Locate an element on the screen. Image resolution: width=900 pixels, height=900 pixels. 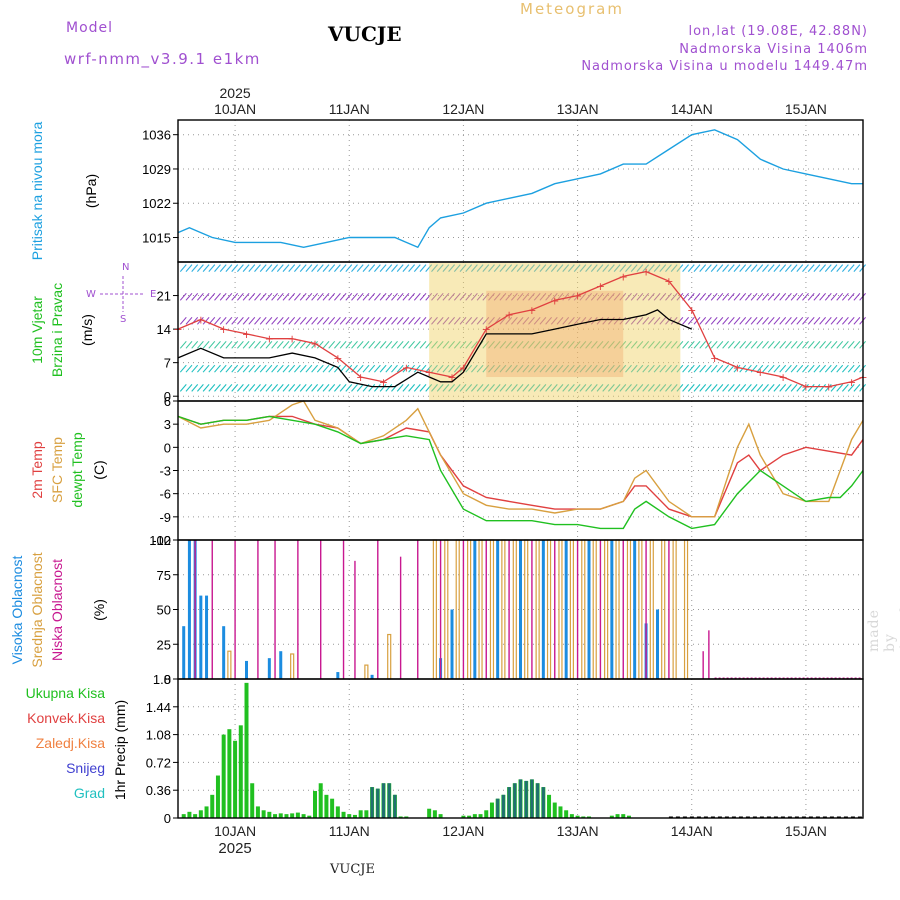
precip-legend-4: Grad is located at coordinates (89, 793).